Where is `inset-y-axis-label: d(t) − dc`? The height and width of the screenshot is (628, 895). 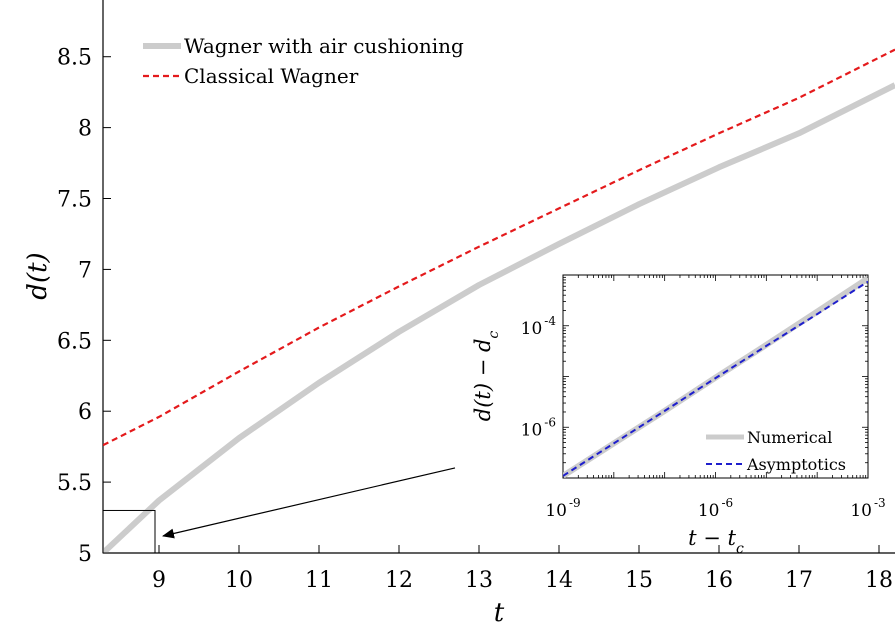
inset-y-axis-label: d(t) − dc is located at coordinates (486, 376).